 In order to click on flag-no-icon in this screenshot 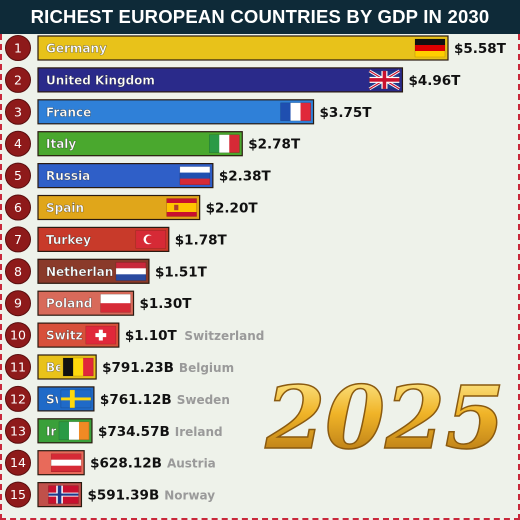, I will do `click(63, 494)`.